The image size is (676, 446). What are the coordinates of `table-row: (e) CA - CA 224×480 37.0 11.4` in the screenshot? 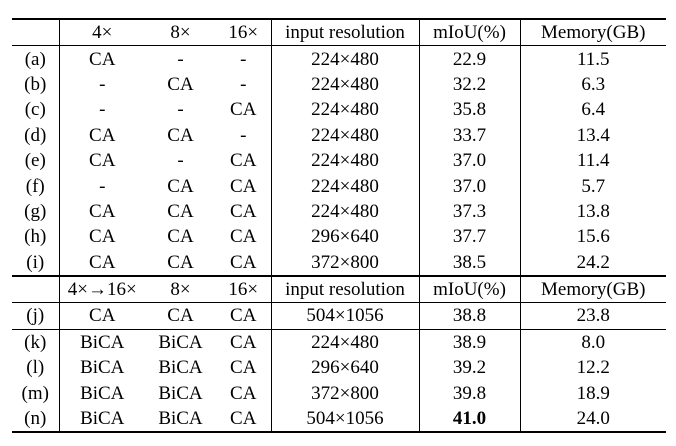 It's located at (339, 160).